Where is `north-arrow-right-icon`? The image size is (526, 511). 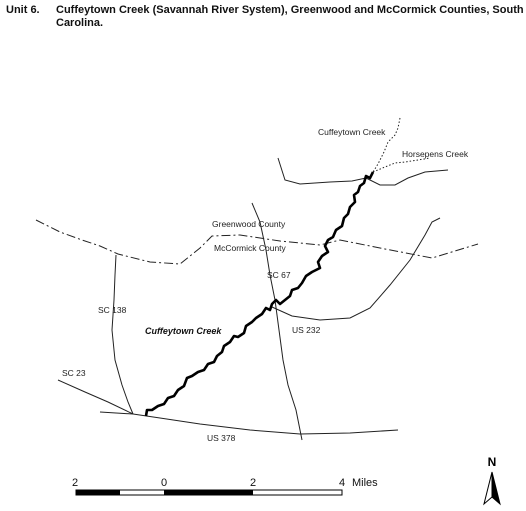 north-arrow-right-icon is located at coordinates (496, 488).